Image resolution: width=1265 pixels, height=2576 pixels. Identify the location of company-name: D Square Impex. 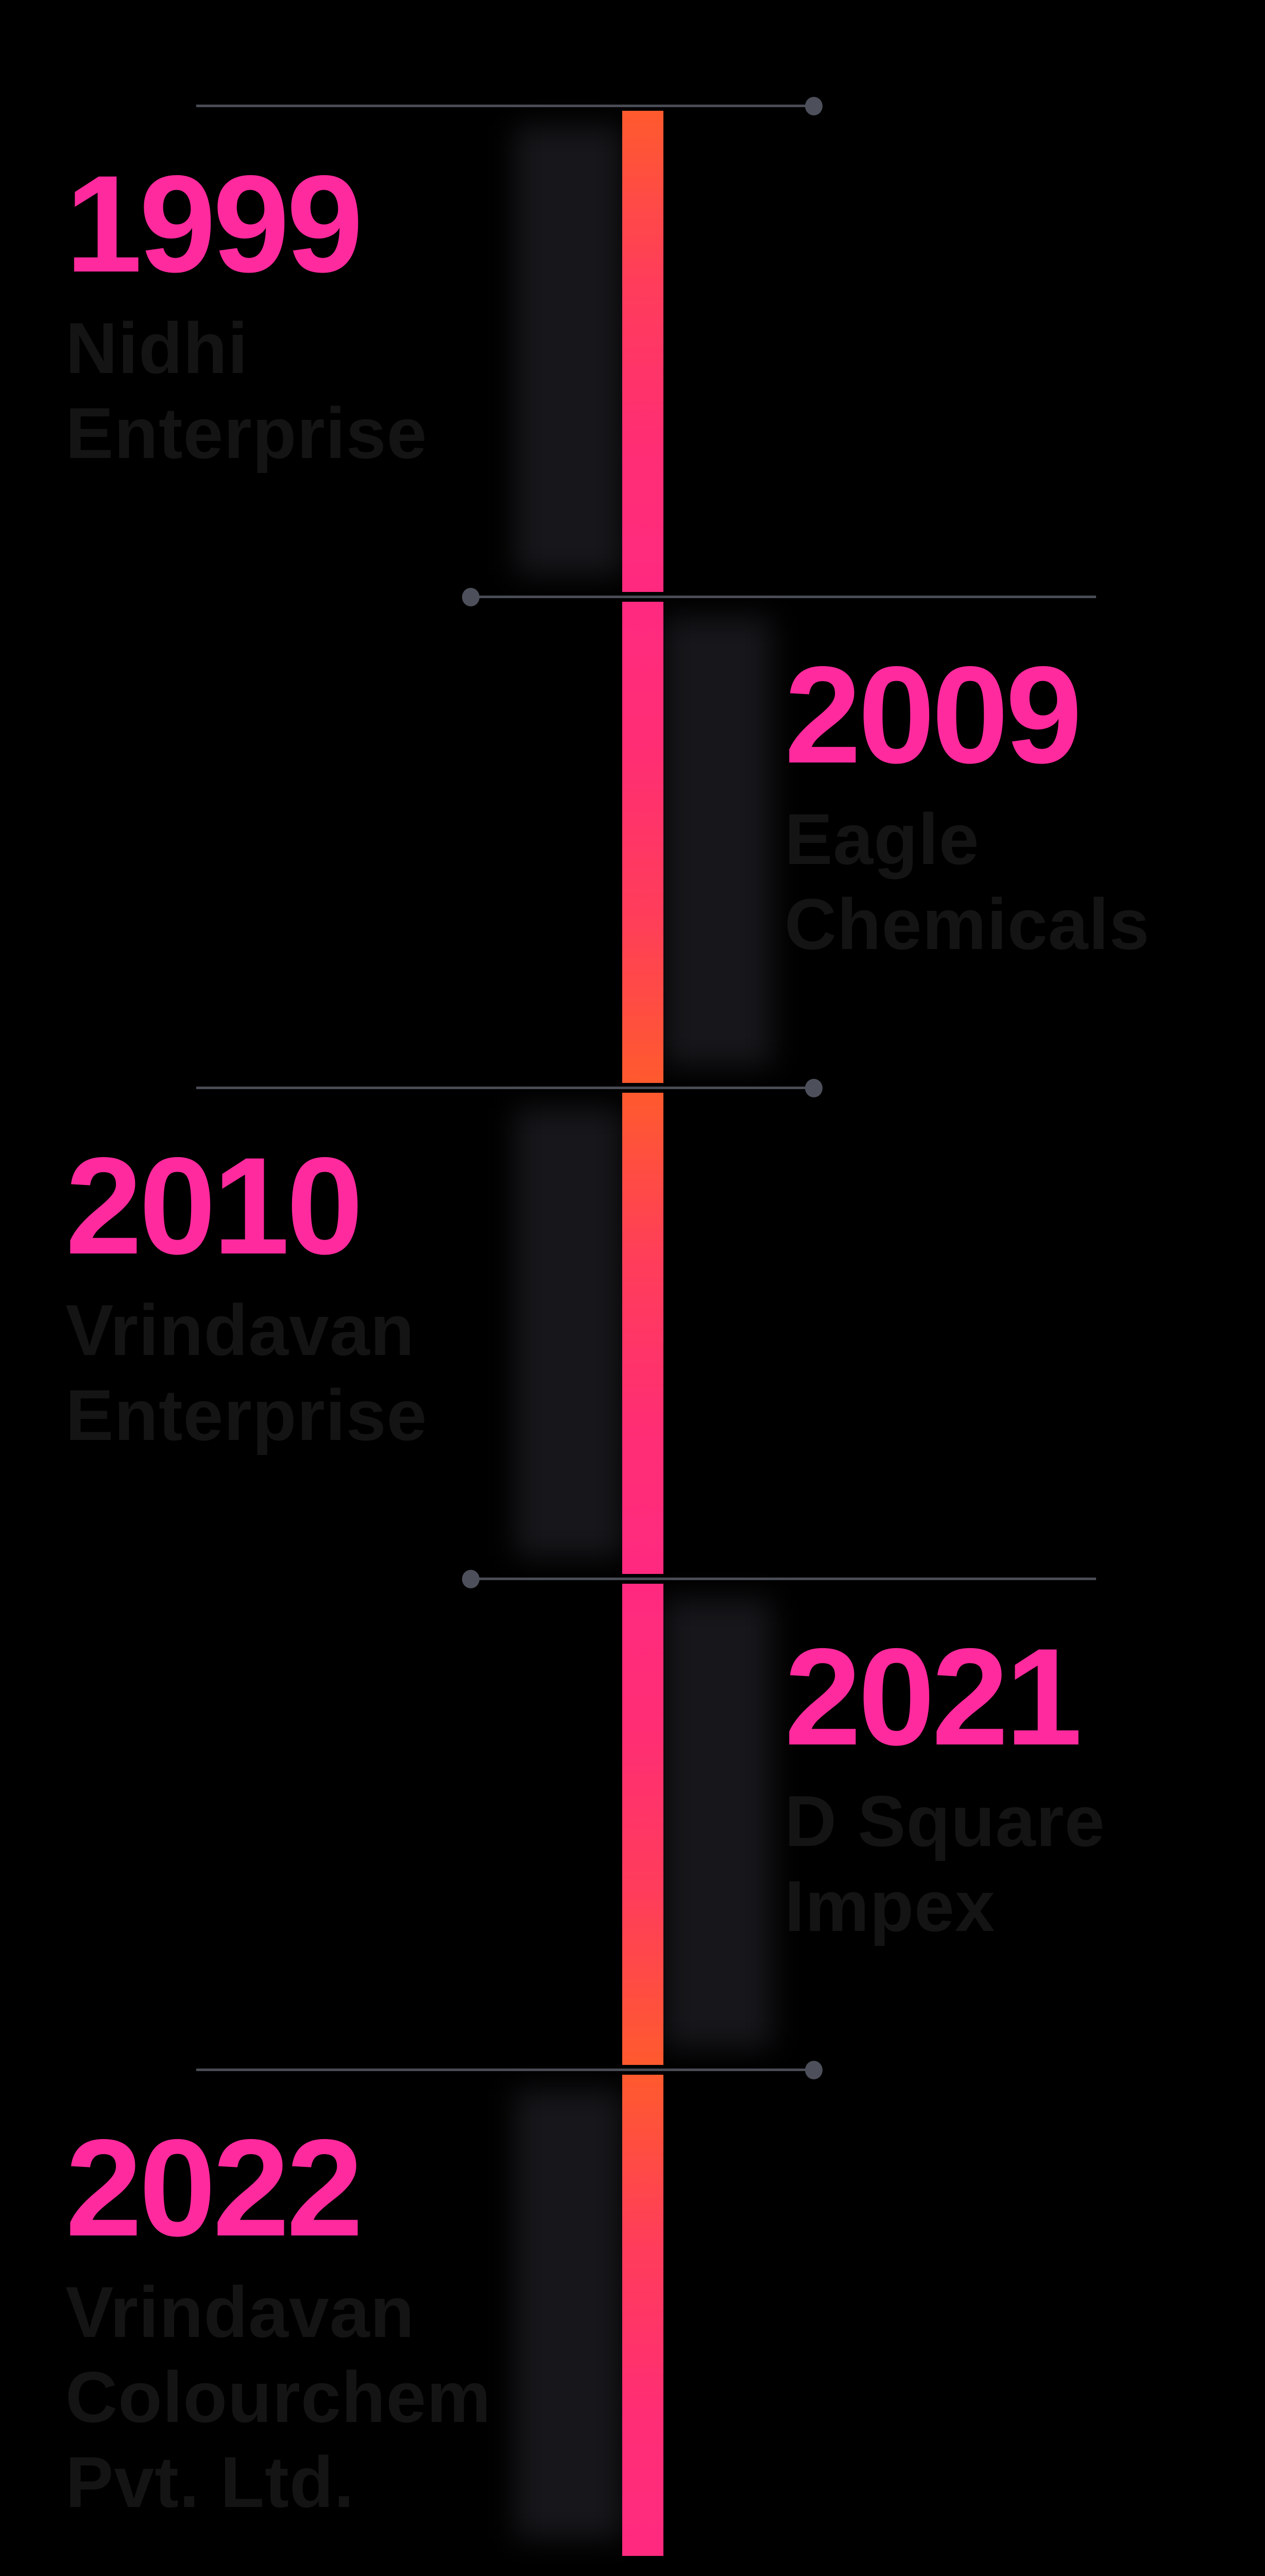
(944, 1863).